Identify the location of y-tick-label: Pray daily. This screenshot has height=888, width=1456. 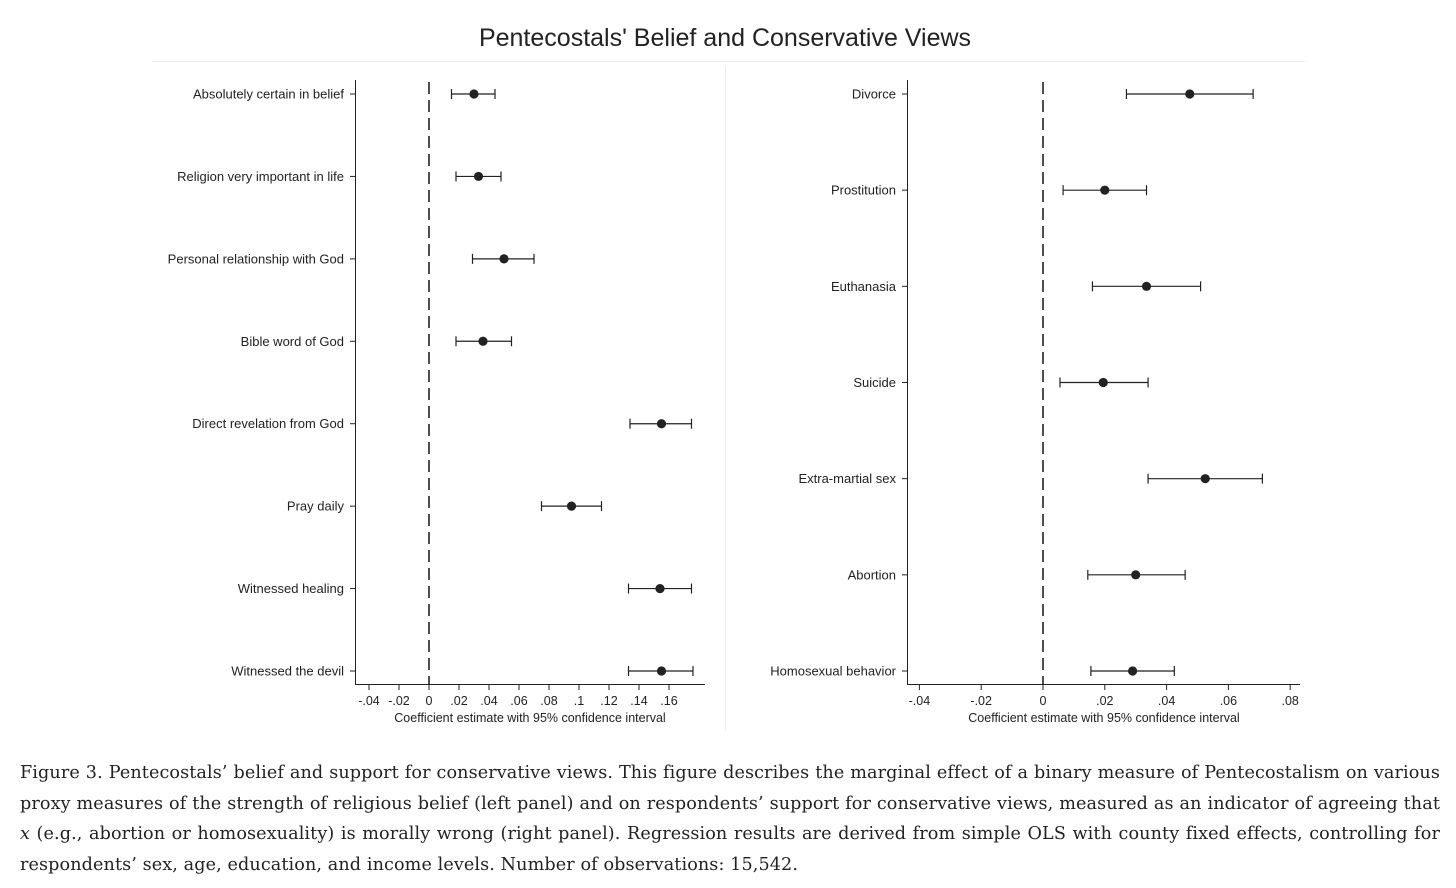
(316, 506).